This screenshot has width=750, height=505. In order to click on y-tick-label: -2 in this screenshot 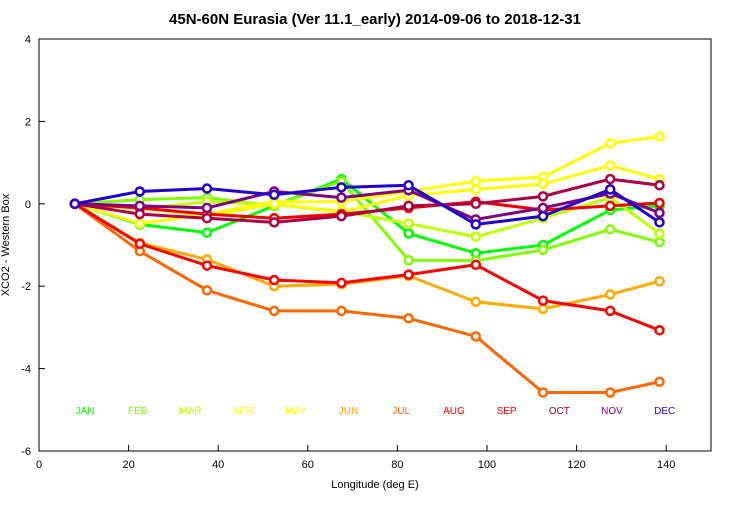, I will do `click(26, 287)`.